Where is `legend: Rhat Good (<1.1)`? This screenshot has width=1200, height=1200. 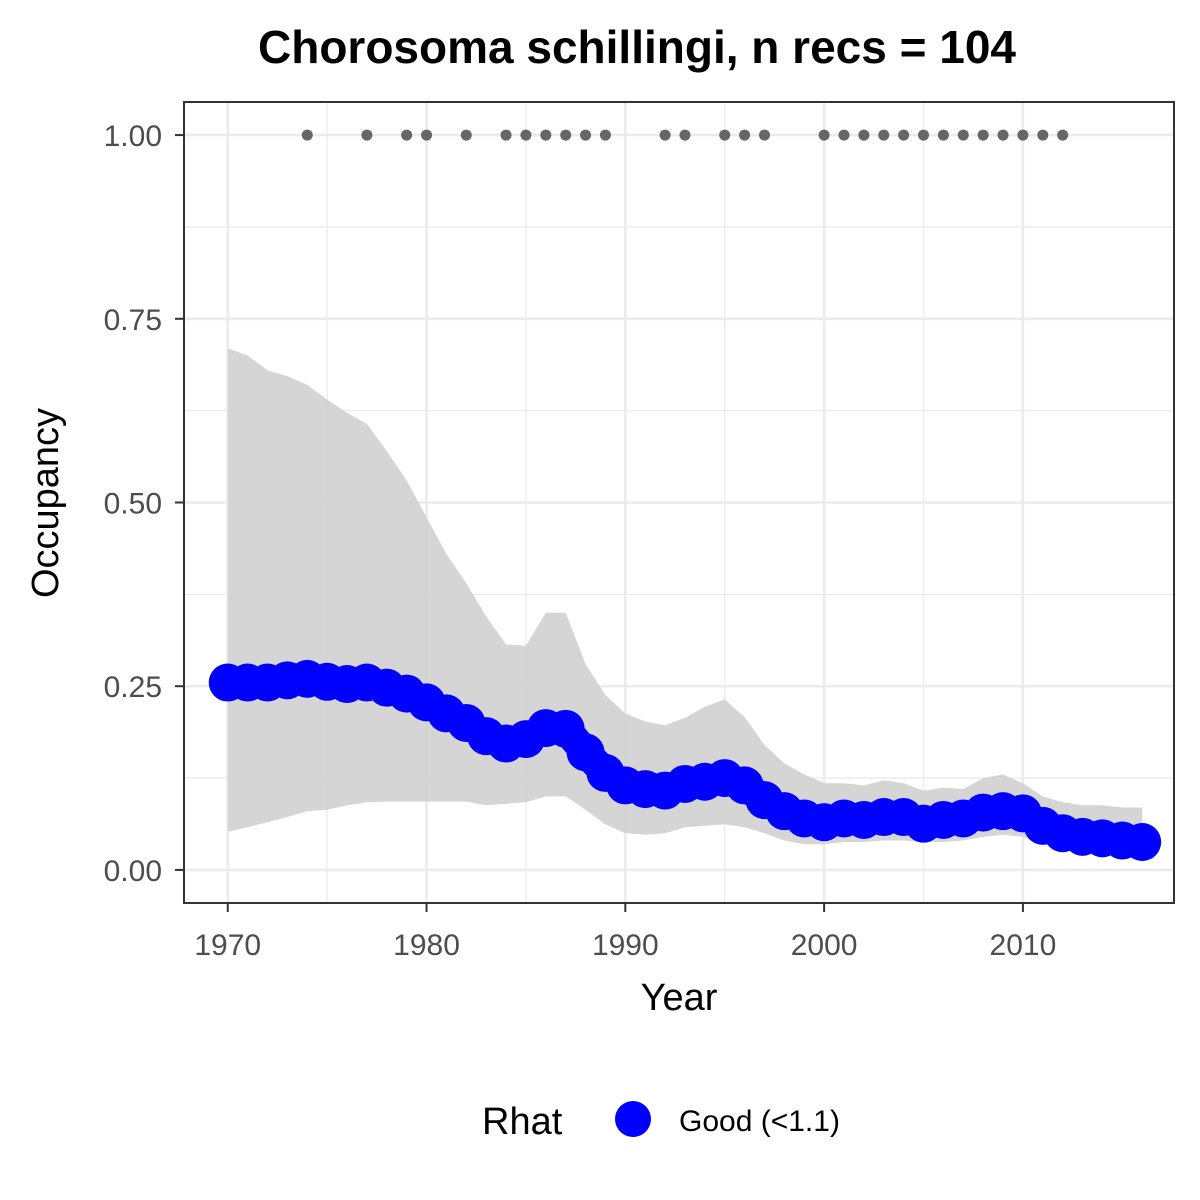
legend: Rhat Good (<1.1) is located at coordinates (661, 1122).